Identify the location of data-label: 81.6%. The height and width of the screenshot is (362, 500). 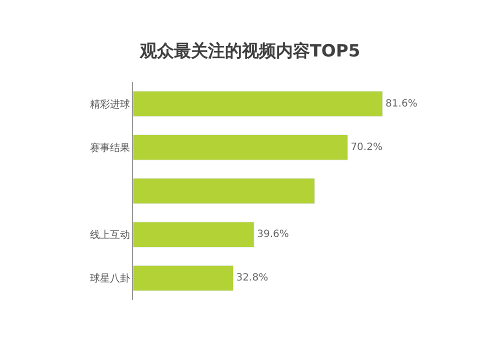
(402, 104).